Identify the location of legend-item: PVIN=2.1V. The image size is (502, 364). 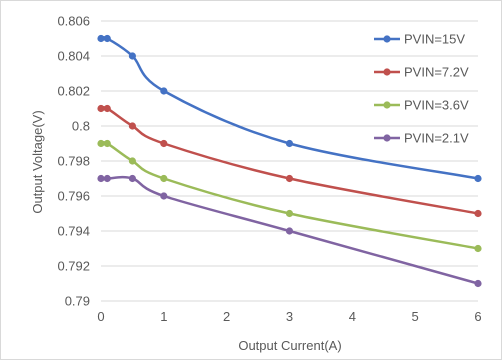
(421, 138).